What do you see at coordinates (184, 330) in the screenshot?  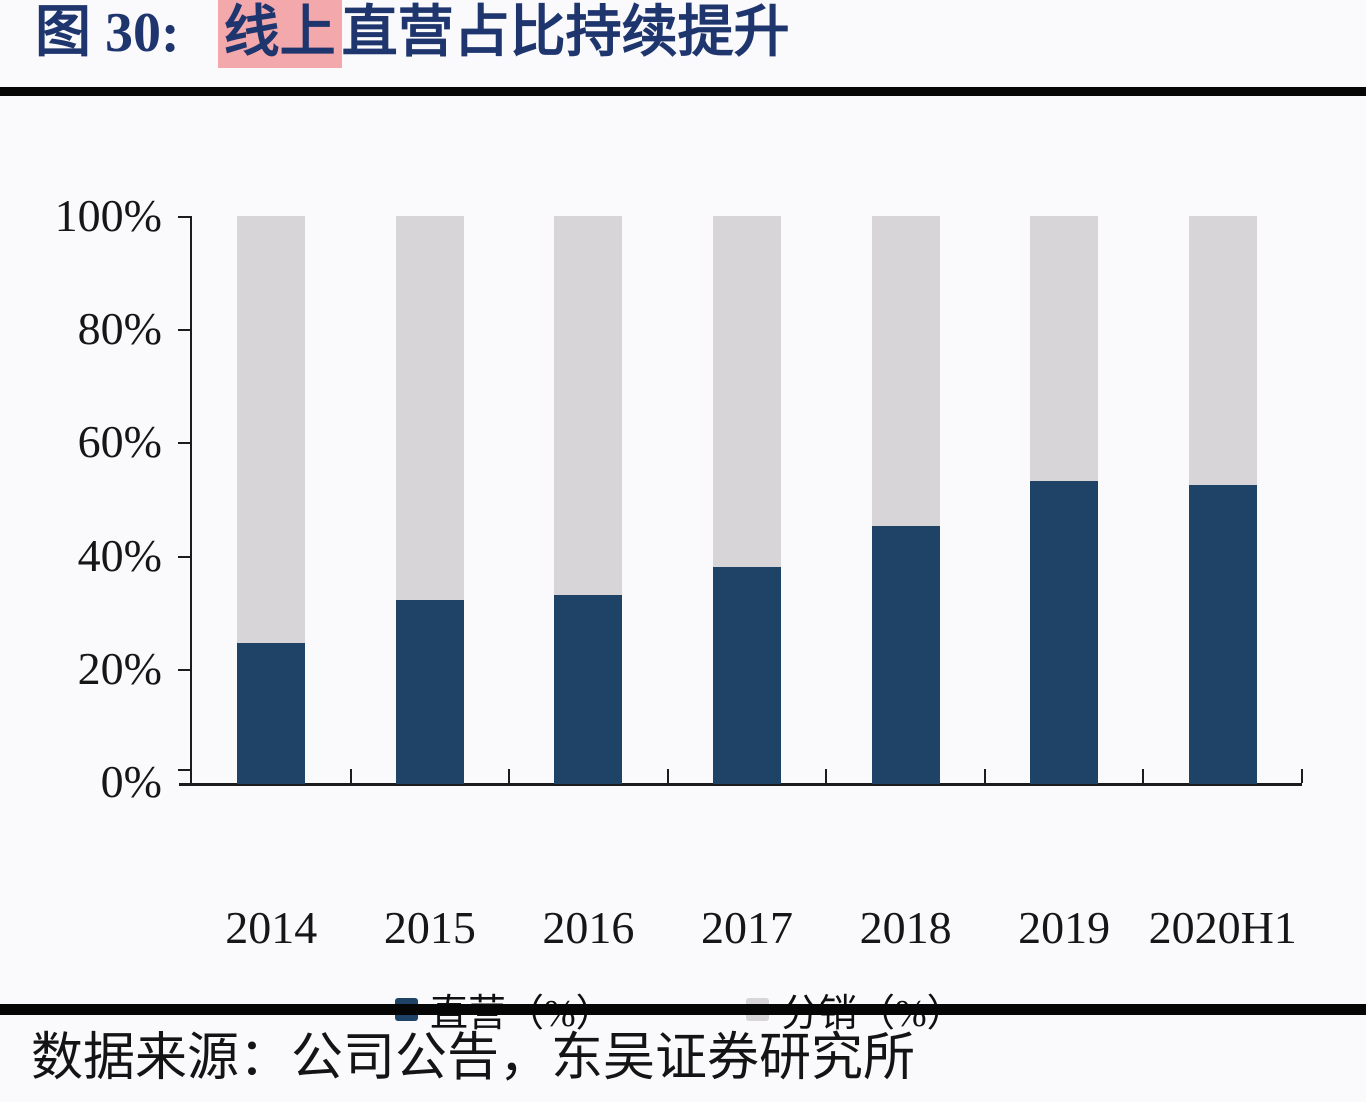 I see `y-tick-80%` at bounding box center [184, 330].